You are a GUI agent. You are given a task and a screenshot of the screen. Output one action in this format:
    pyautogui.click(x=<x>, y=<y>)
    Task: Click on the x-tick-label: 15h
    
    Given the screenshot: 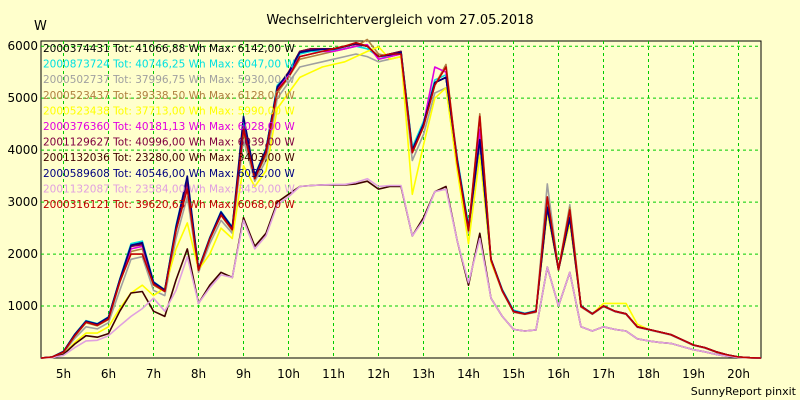 What is the action you would take?
    pyautogui.click(x=513, y=374)
    